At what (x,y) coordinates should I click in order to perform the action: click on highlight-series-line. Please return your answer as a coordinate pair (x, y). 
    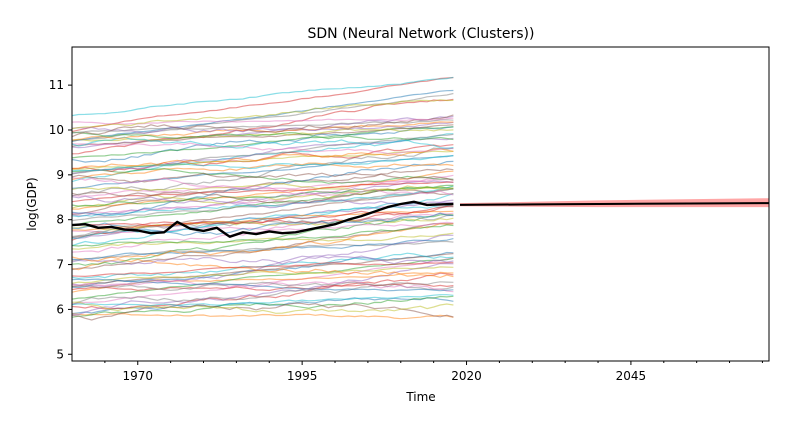
    Looking at the image, I should click on (262, 219).